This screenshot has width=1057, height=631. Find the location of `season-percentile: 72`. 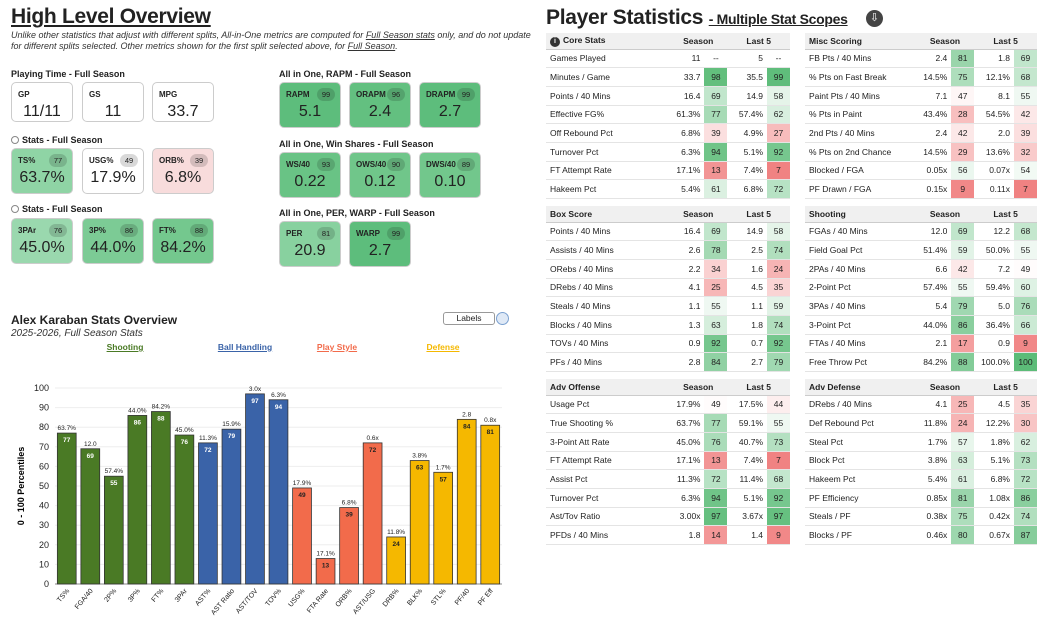

season-percentile: 72 is located at coordinates (716, 479).